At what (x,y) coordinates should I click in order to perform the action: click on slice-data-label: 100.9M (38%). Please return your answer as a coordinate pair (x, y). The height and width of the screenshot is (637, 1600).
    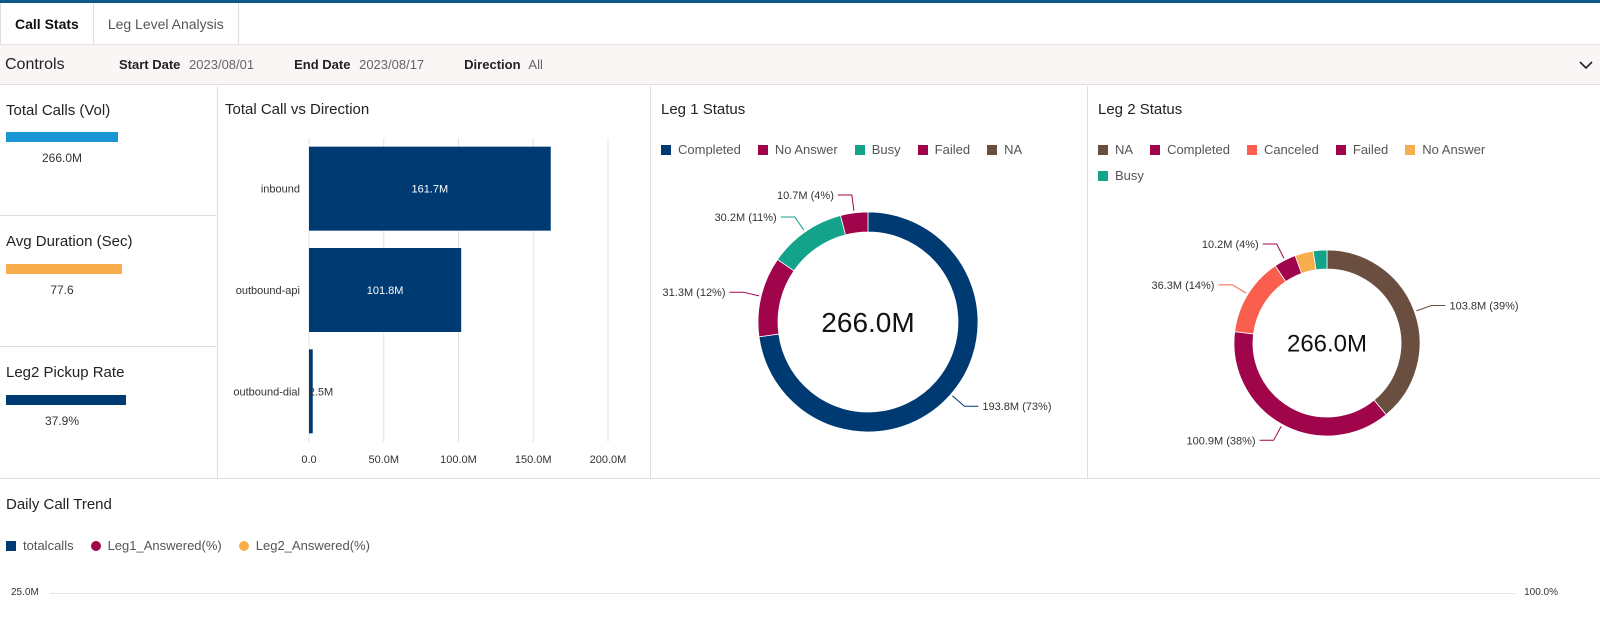
    Looking at the image, I should click on (1221, 441).